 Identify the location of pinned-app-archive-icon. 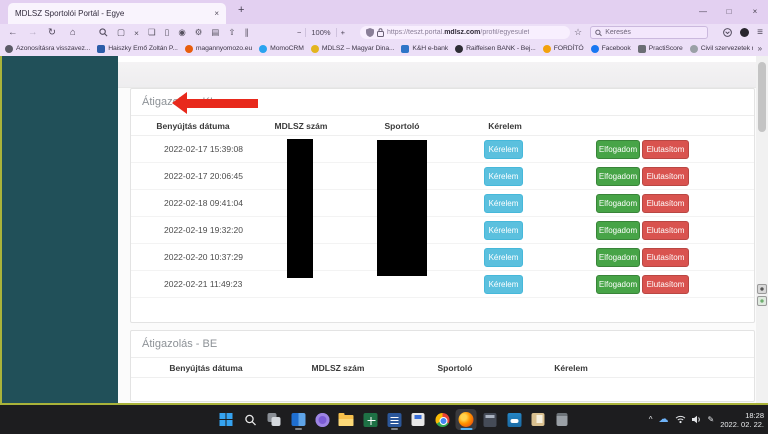
(562, 419).